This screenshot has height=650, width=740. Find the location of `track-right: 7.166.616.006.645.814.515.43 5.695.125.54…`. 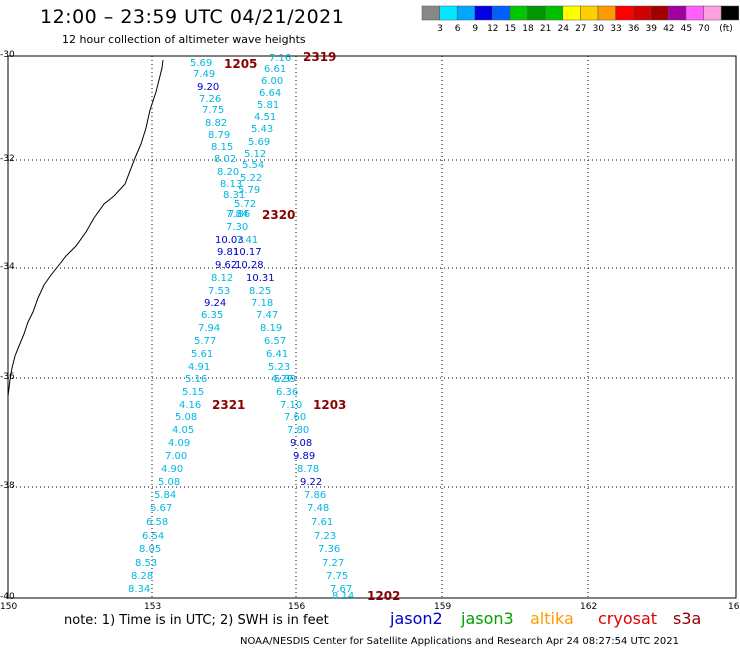

track-right: 7.166.616.006.645.814.515.43 5.695.125.54… is located at coordinates (291, 327).